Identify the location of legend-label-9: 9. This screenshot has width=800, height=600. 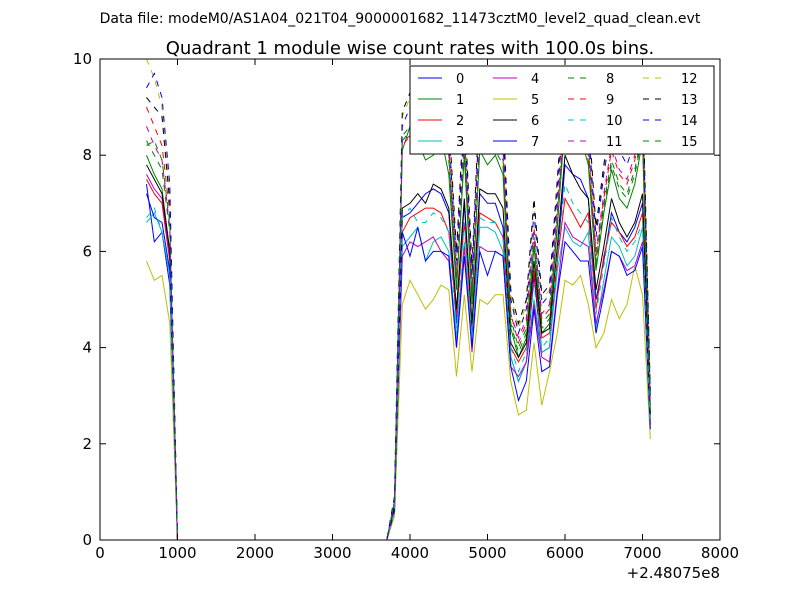
(610, 100).